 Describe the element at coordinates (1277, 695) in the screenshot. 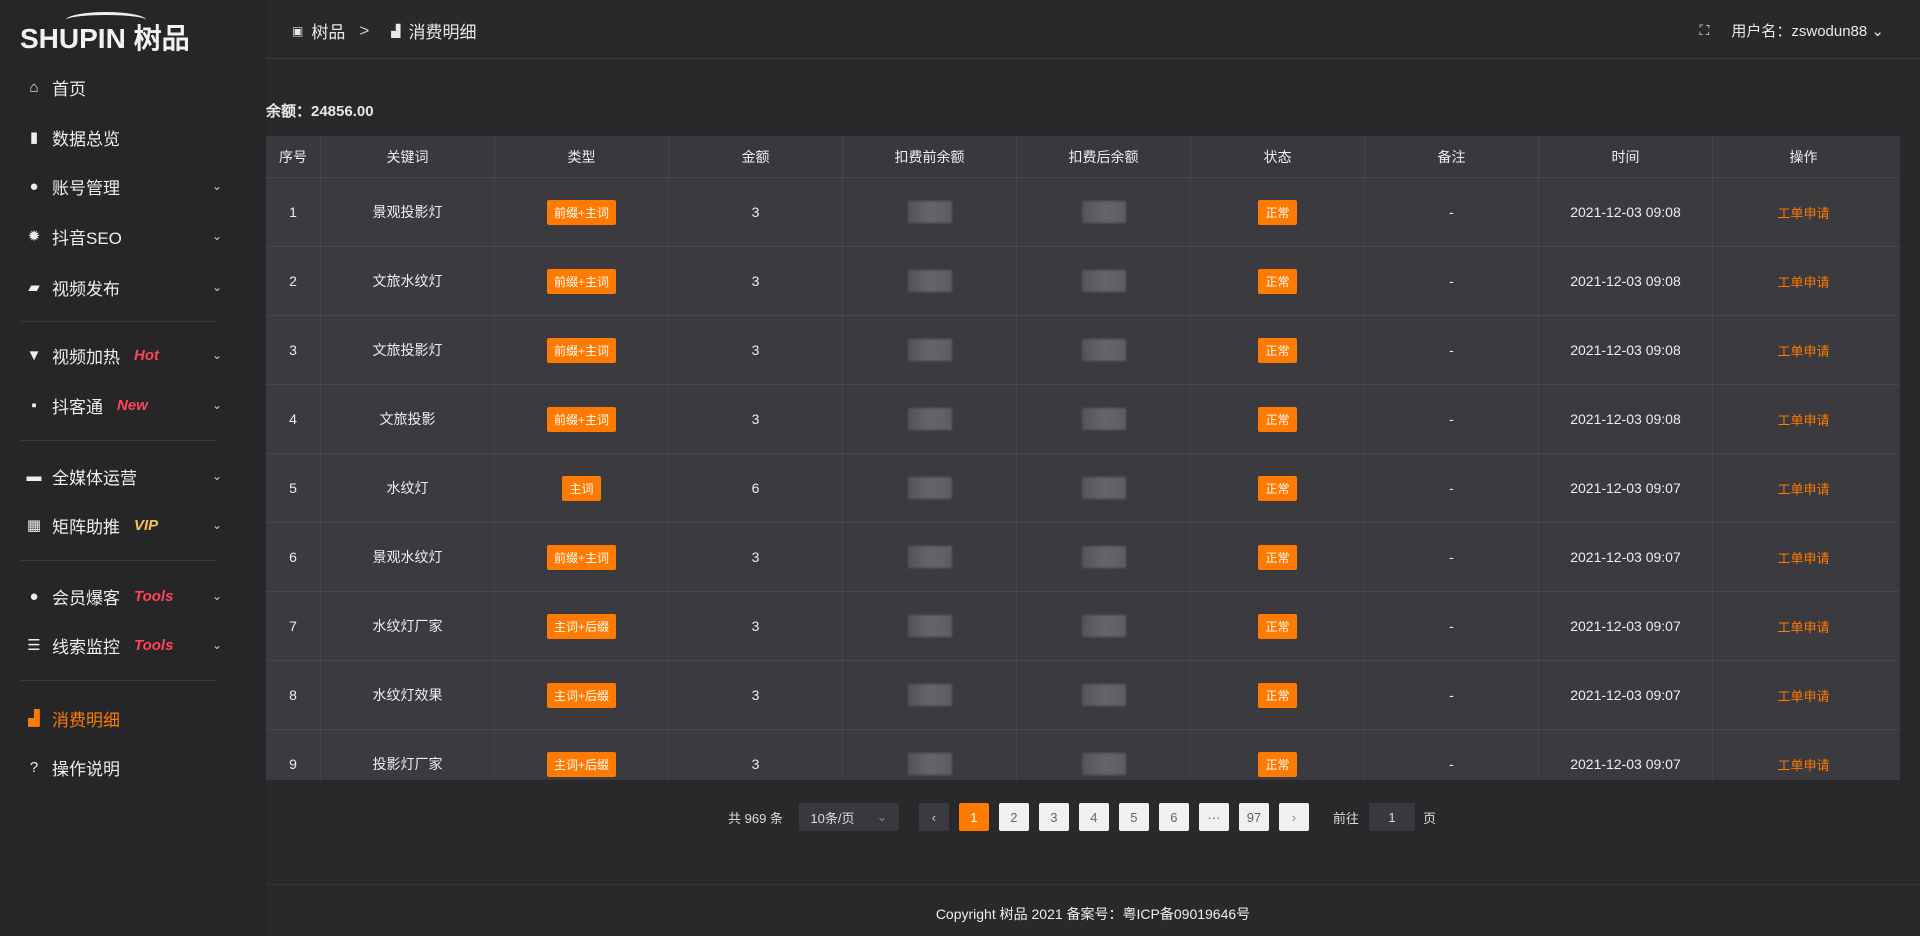

I see `status-badge: 正常` at that location.